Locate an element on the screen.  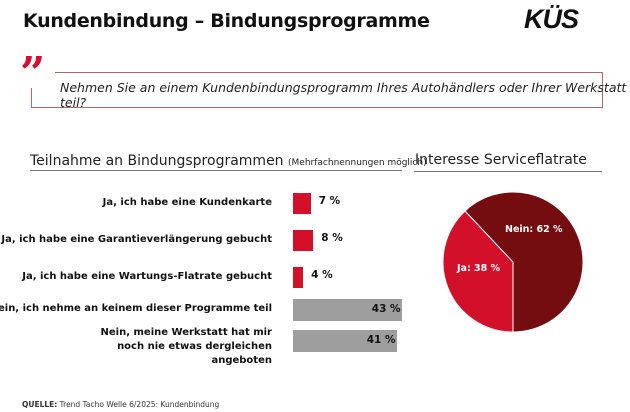
bar-value-label: 41 % is located at coordinates (381, 340).